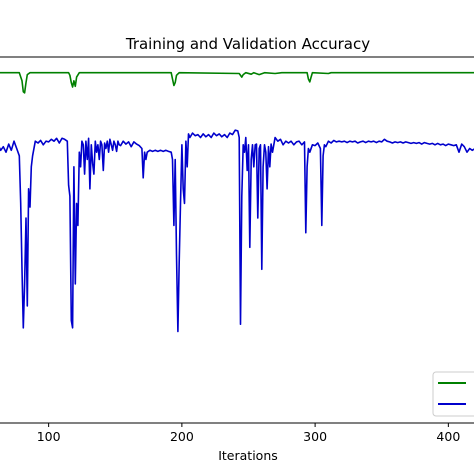 The height and width of the screenshot is (474, 474). What do you see at coordinates (448, 436) in the screenshot?
I see `x-tick-label: 400` at bounding box center [448, 436].